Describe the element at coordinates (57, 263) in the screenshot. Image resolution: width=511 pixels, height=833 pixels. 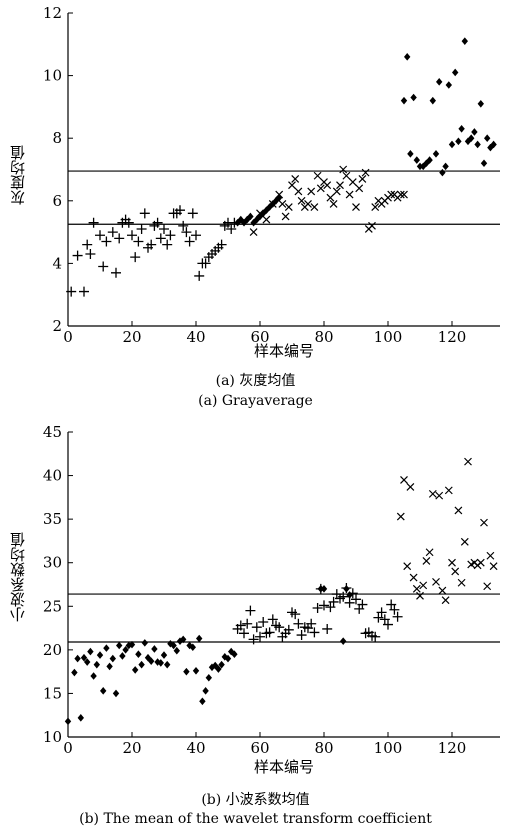
I see `y-tick-label: 4` at that location.